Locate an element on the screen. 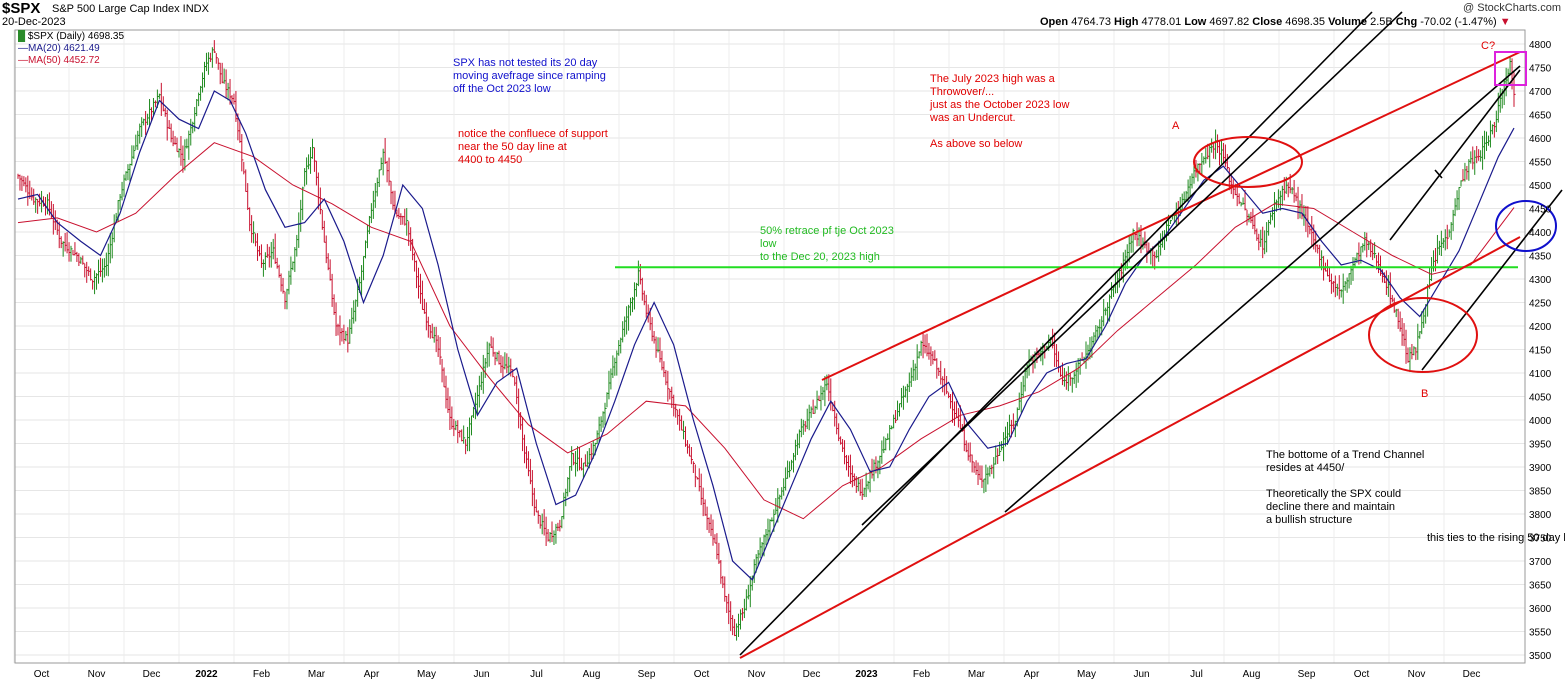 This screenshot has height=681, width=1565. ellipse-blue is located at coordinates (1526, 226).